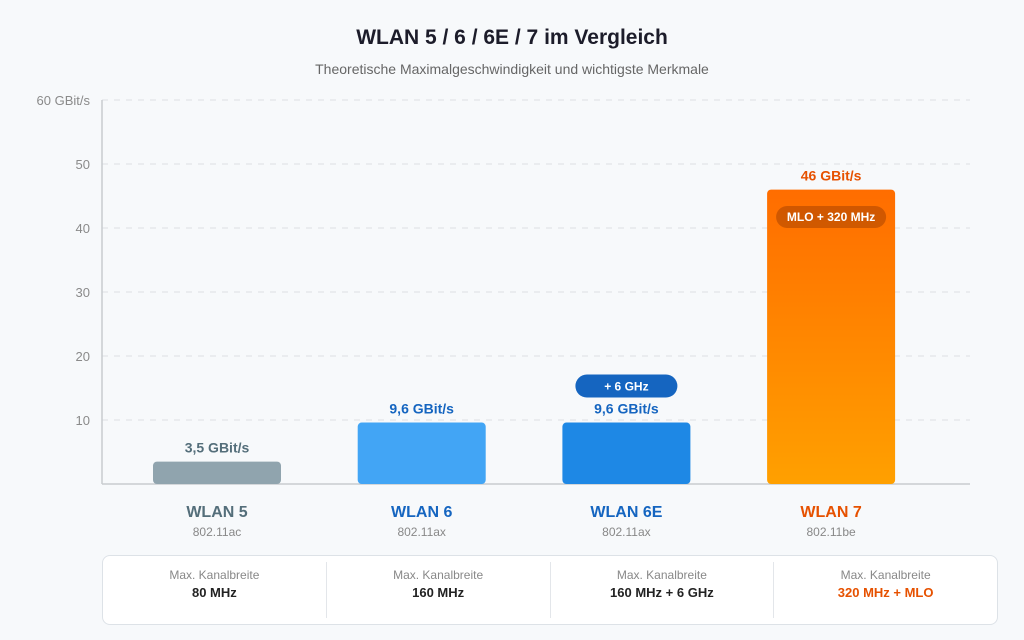 The image size is (1024, 640). Describe the element at coordinates (421, 512) in the screenshot. I see `x-tick-label: WLAN 6` at that location.